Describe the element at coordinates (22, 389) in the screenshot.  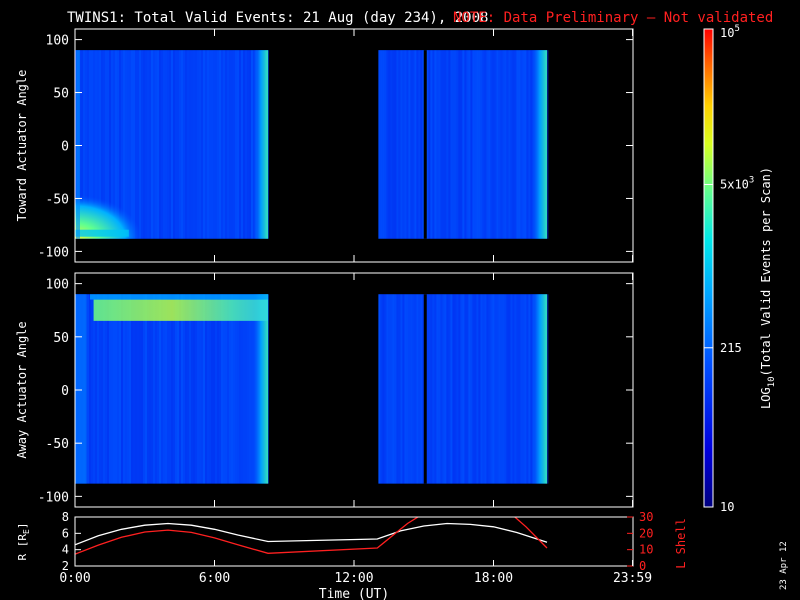
I see `y-axis-label: Away Actuator Angle` at that location.